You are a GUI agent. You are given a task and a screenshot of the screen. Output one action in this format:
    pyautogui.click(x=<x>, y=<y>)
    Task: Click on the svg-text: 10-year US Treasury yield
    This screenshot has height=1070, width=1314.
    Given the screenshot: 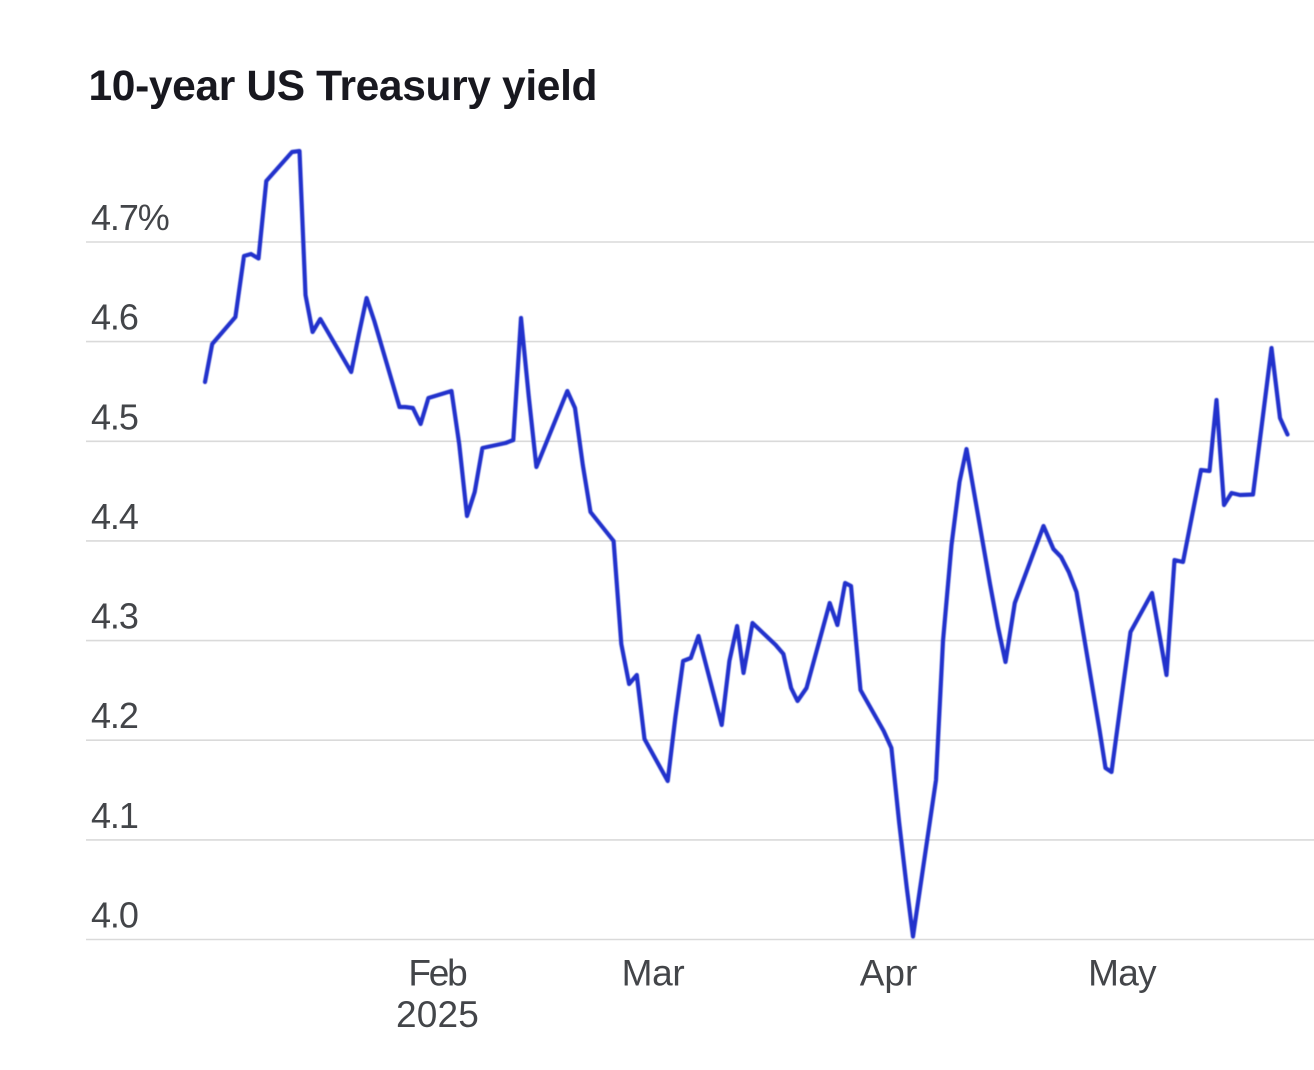 What is the action you would take?
    pyautogui.click(x=343, y=86)
    